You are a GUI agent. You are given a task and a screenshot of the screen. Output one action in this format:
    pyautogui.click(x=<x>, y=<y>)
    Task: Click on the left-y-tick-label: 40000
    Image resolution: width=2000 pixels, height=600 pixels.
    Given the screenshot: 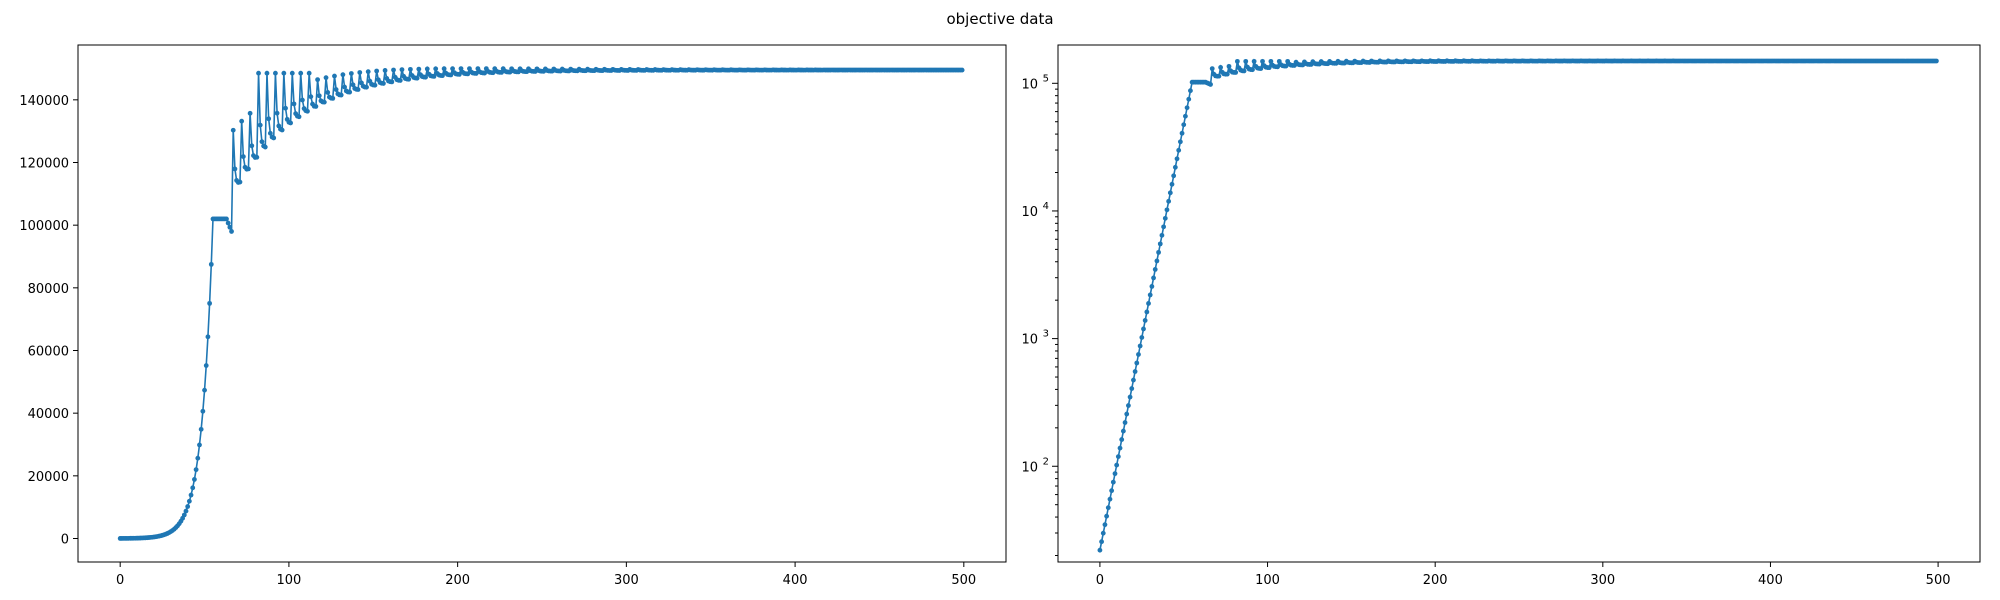 What is the action you would take?
    pyautogui.click(x=48, y=414)
    